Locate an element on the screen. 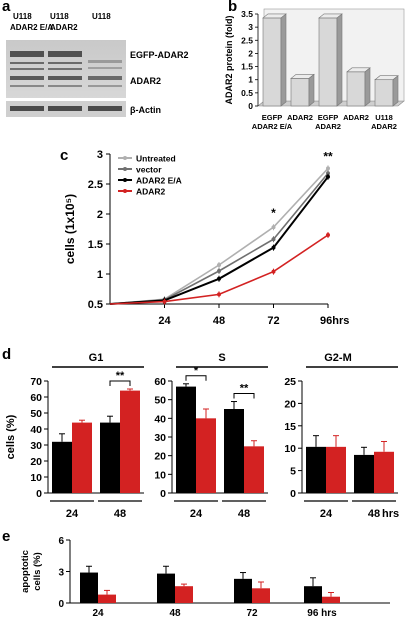 This screenshot has height=618, width=410. annotation-star: ** is located at coordinates (328, 156).